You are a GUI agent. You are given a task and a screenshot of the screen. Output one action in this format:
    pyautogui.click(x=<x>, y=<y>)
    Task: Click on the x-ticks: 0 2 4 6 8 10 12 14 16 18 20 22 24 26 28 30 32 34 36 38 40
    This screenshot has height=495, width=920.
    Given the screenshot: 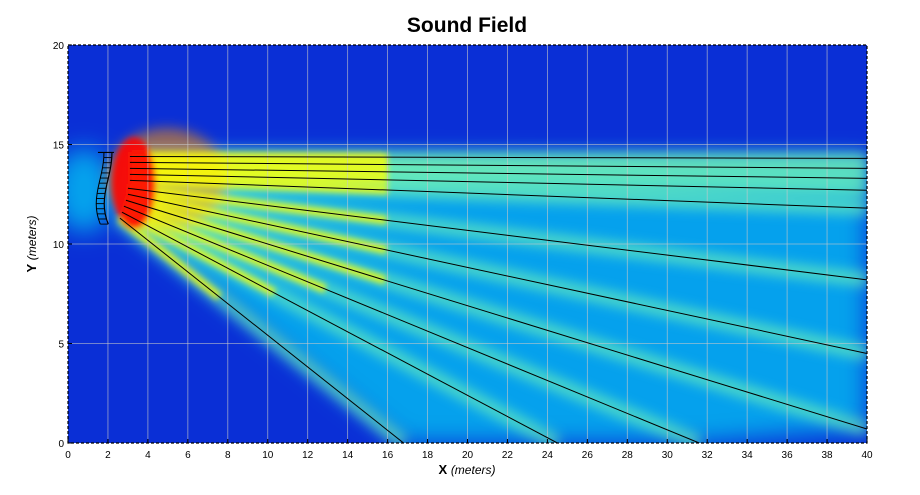 What is the action you would take?
    pyautogui.click(x=469, y=450)
    